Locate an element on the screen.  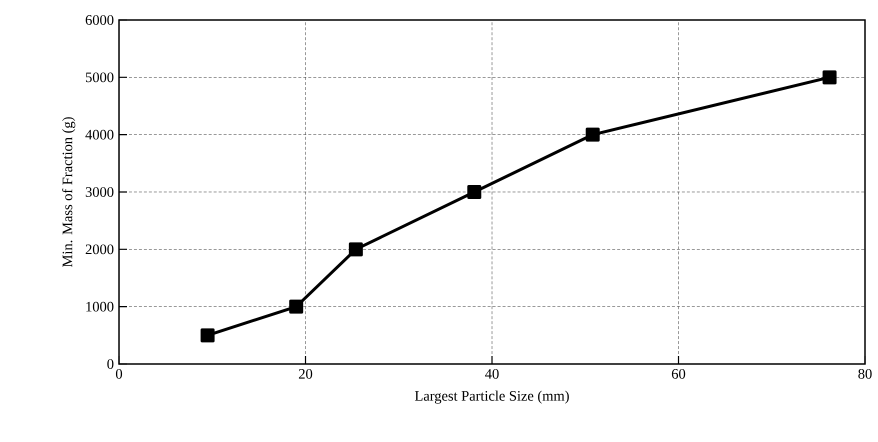
y-tick-label: 3000 is located at coordinates (100, 192).